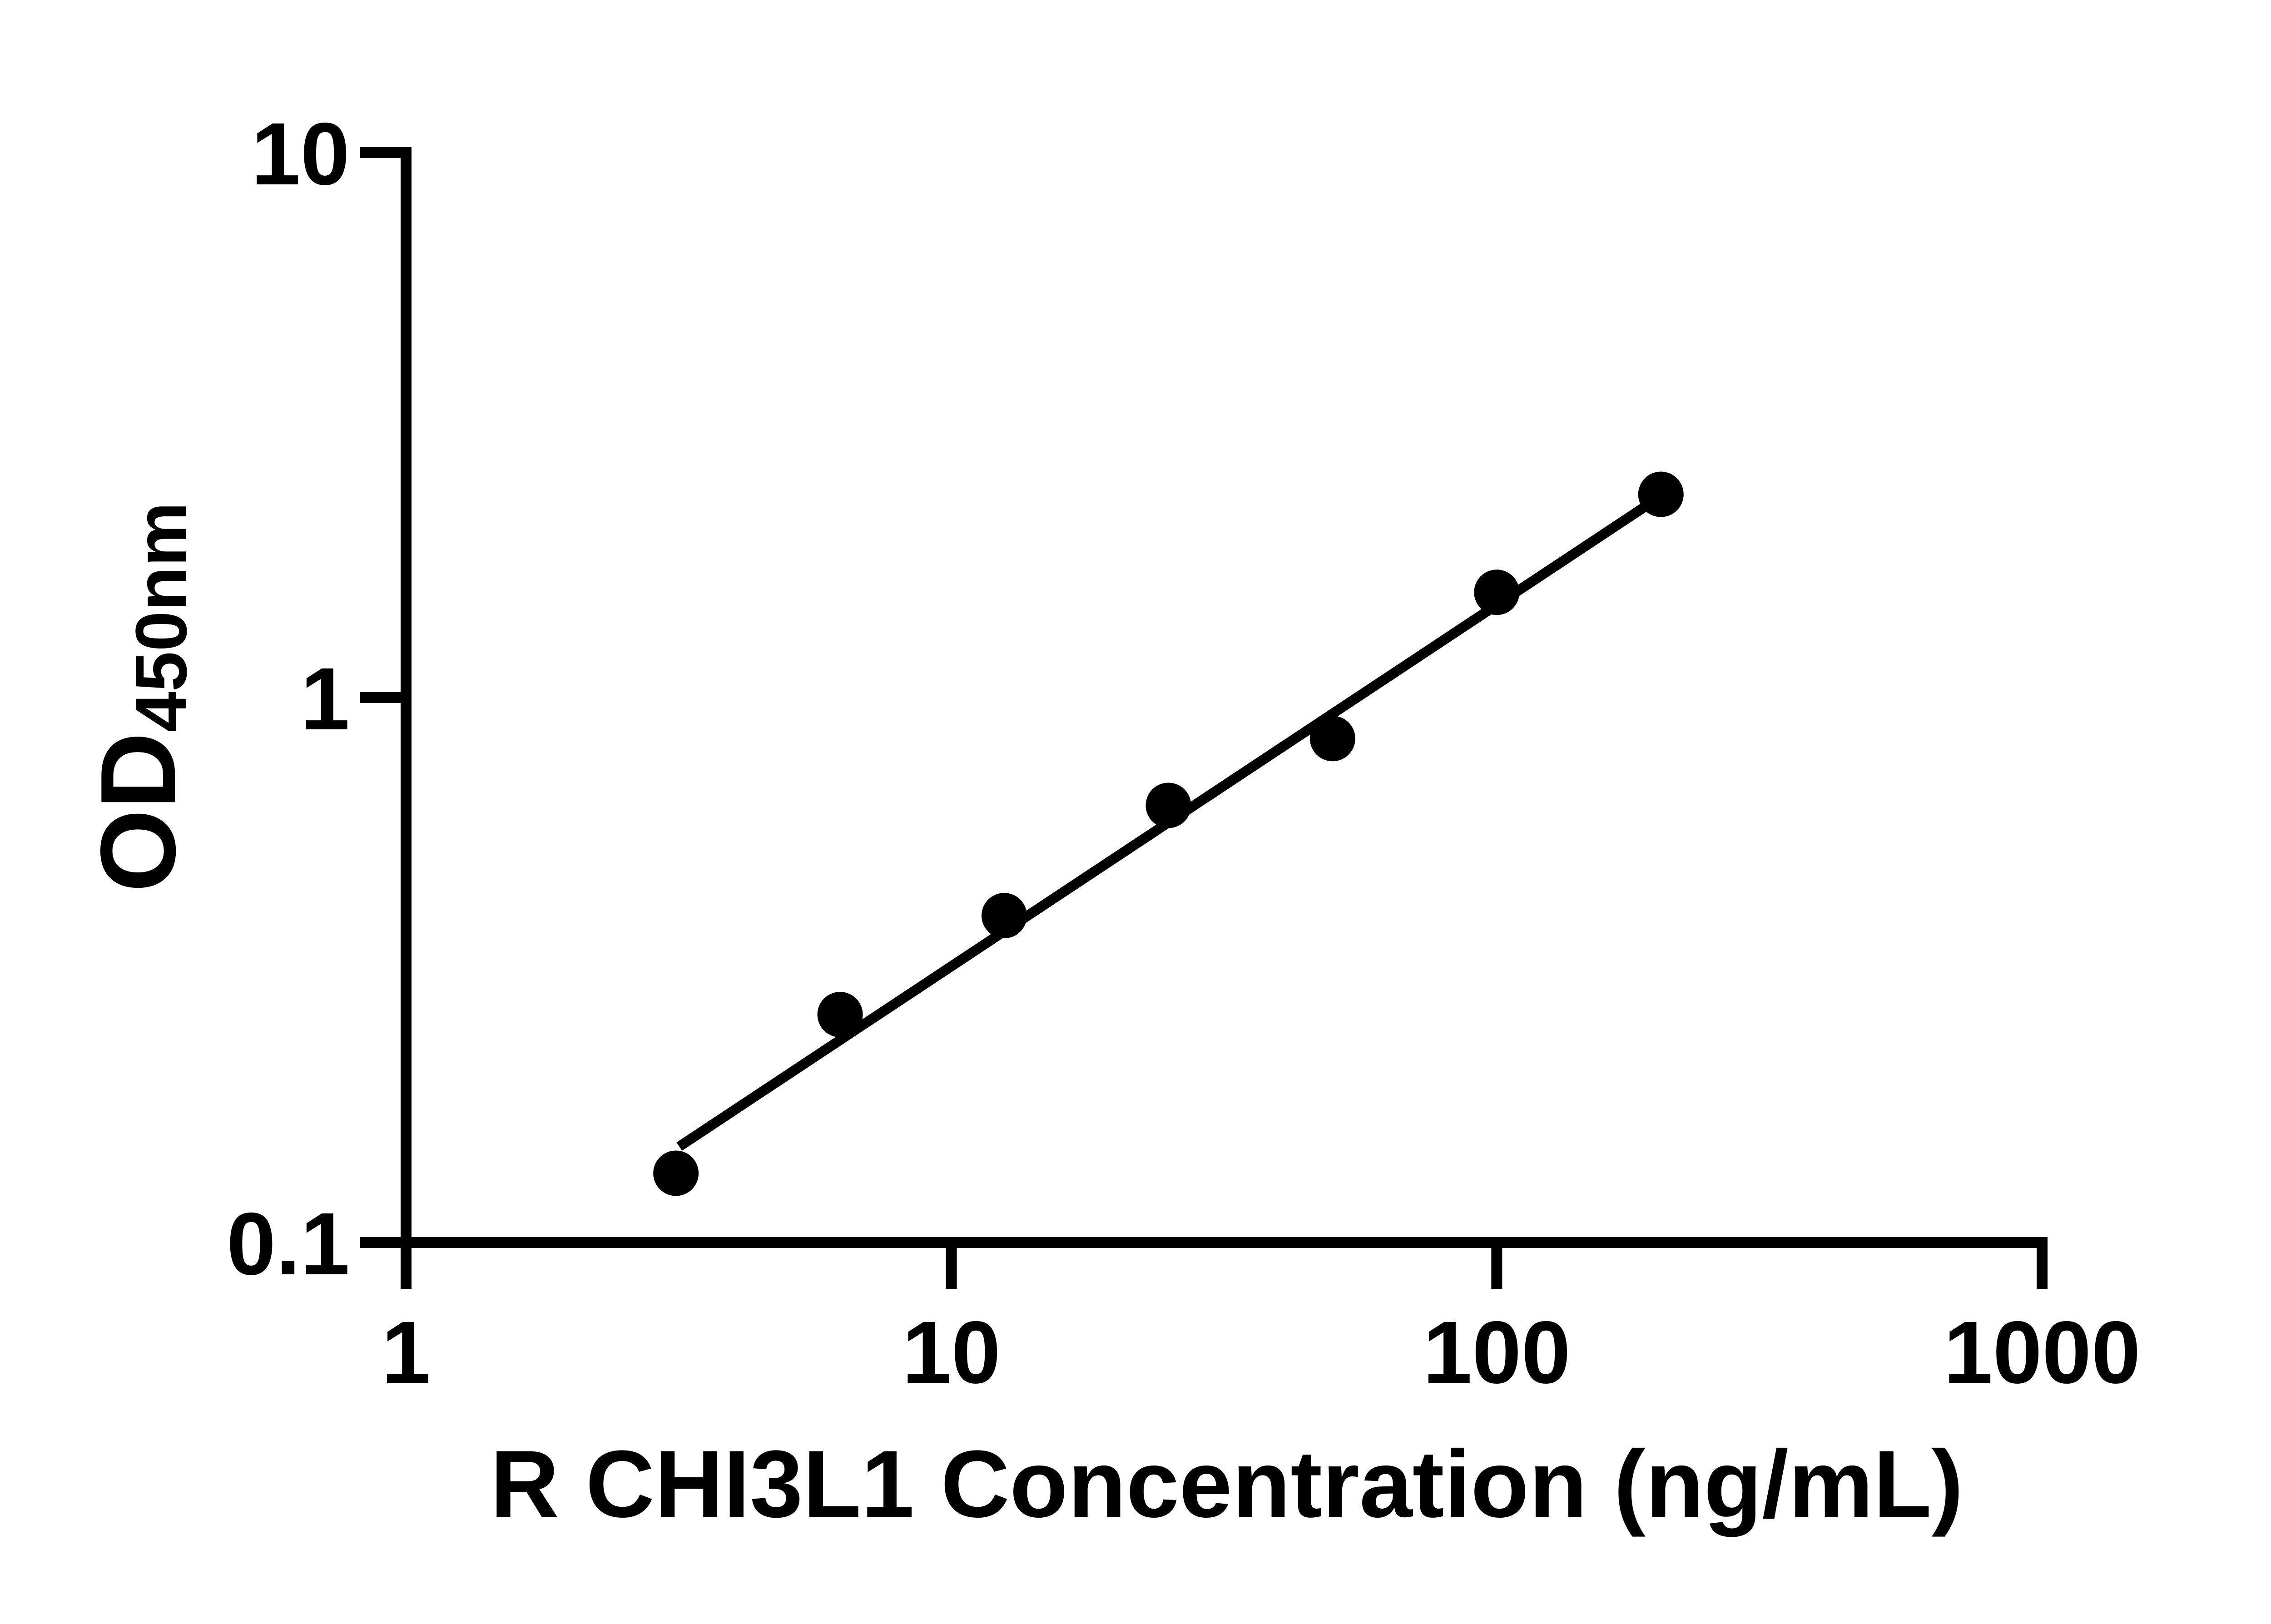 The image size is (2271, 1624). Describe the element at coordinates (300, 153) in the screenshot. I see `y-tick-label: 10` at that location.